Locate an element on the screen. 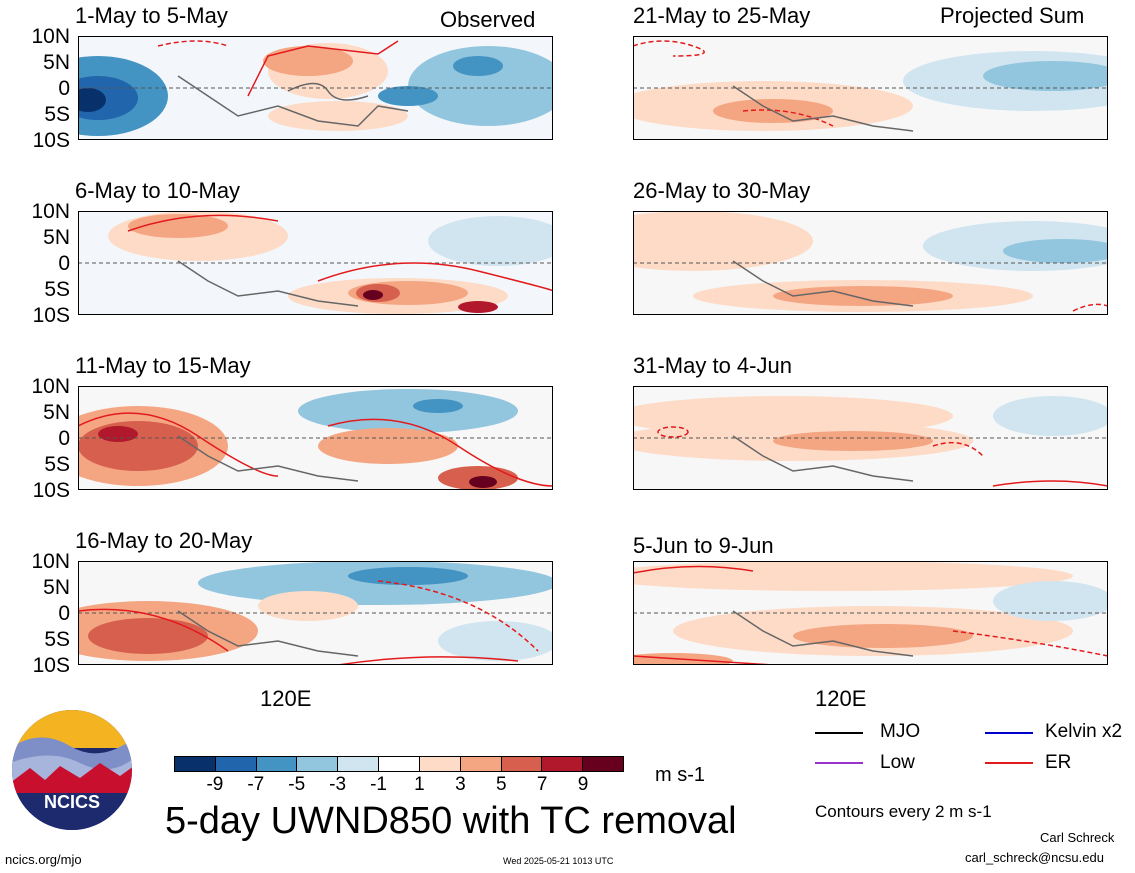 The width and height of the screenshot is (1135, 873). legend-label-er: ER is located at coordinates (1058, 762).